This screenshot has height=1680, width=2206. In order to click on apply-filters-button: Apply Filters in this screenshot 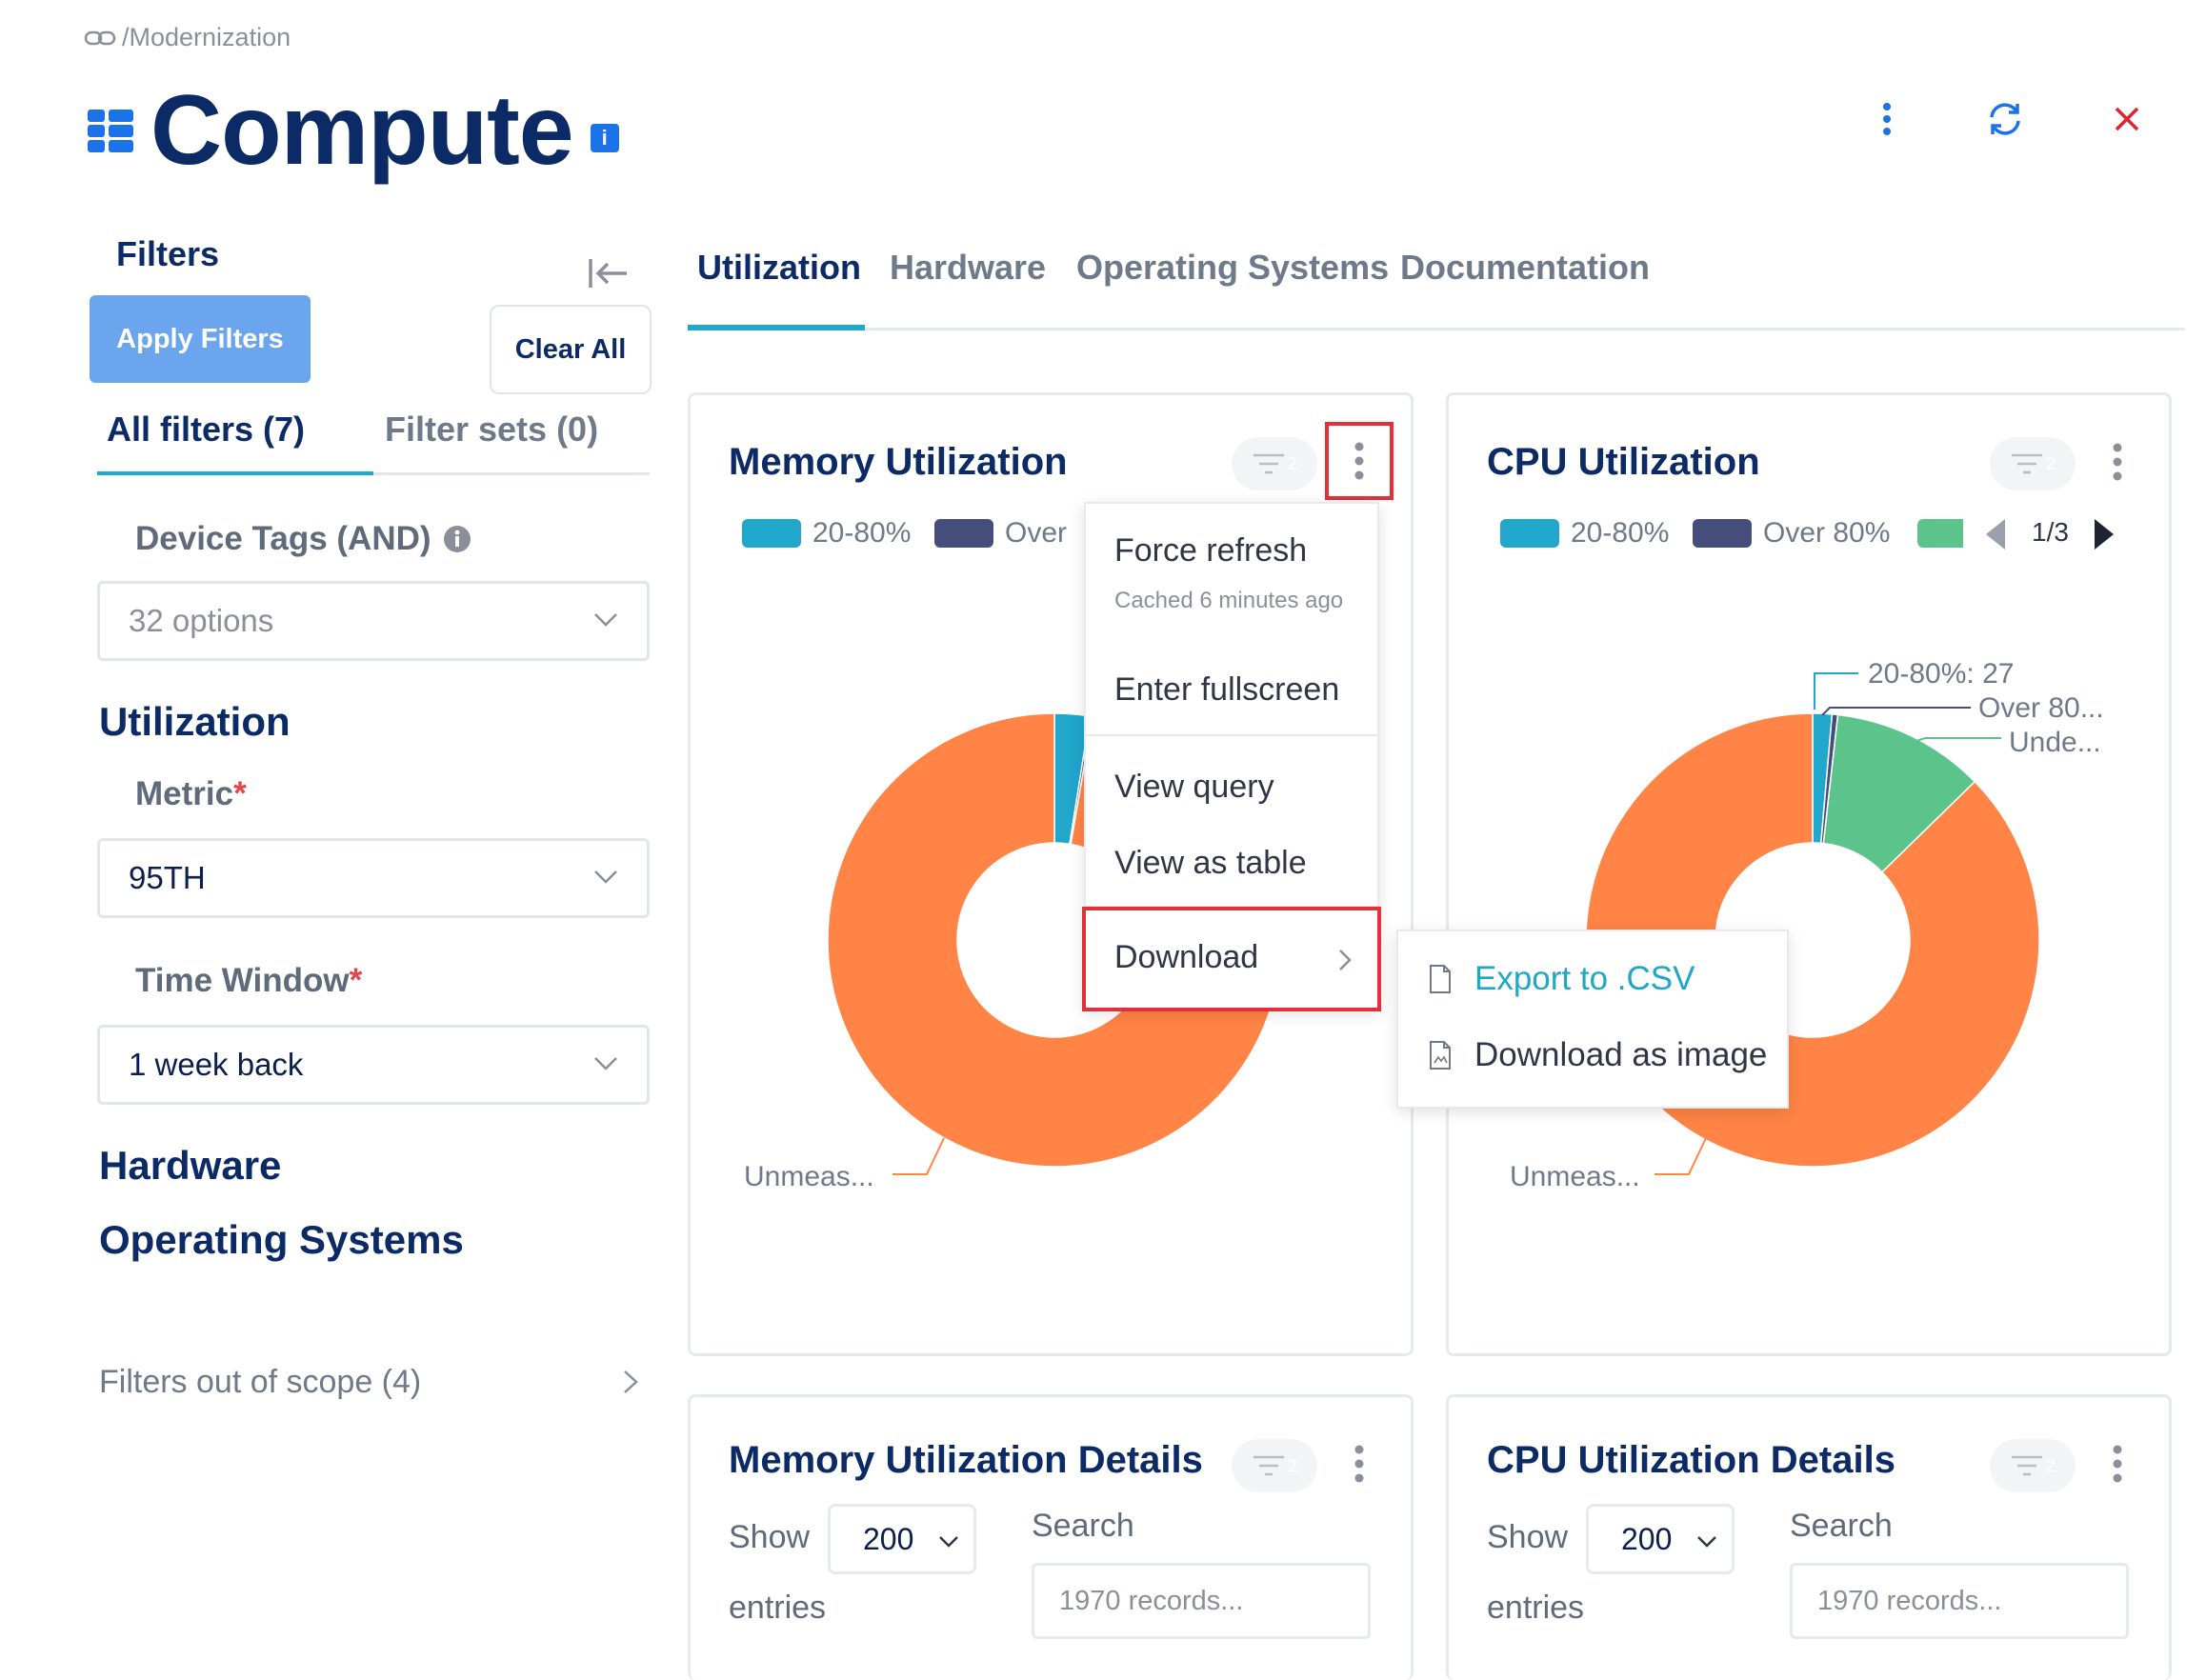, I will do `click(201, 339)`.